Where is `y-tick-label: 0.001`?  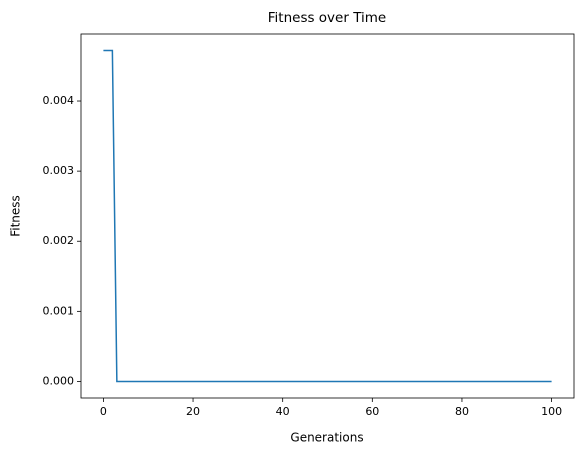
y-tick-label: 0.001 is located at coordinates (59, 310).